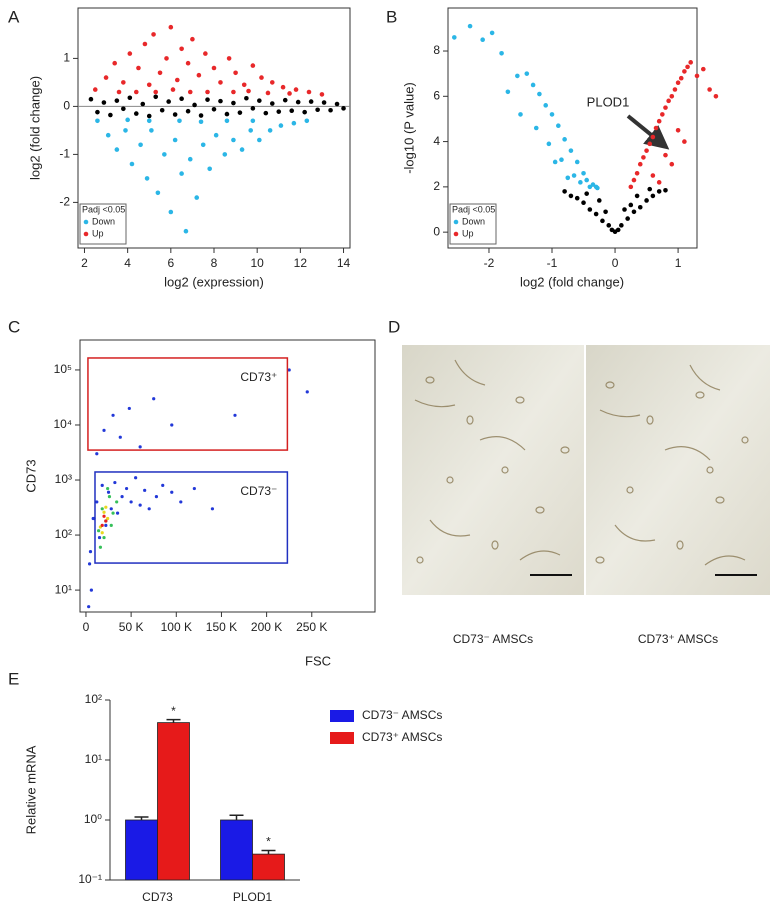 The width and height of the screenshot is (776, 911). Describe the element at coordinates (98, 233) in the screenshot. I see `legend-label: Up` at that location.